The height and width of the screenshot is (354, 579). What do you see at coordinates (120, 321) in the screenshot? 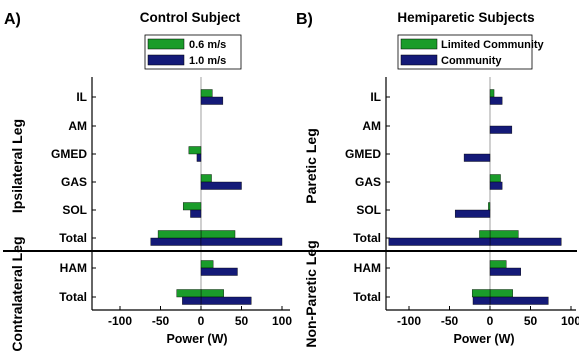
I see `panel-a-xtick-label-0: -100` at bounding box center [120, 321].